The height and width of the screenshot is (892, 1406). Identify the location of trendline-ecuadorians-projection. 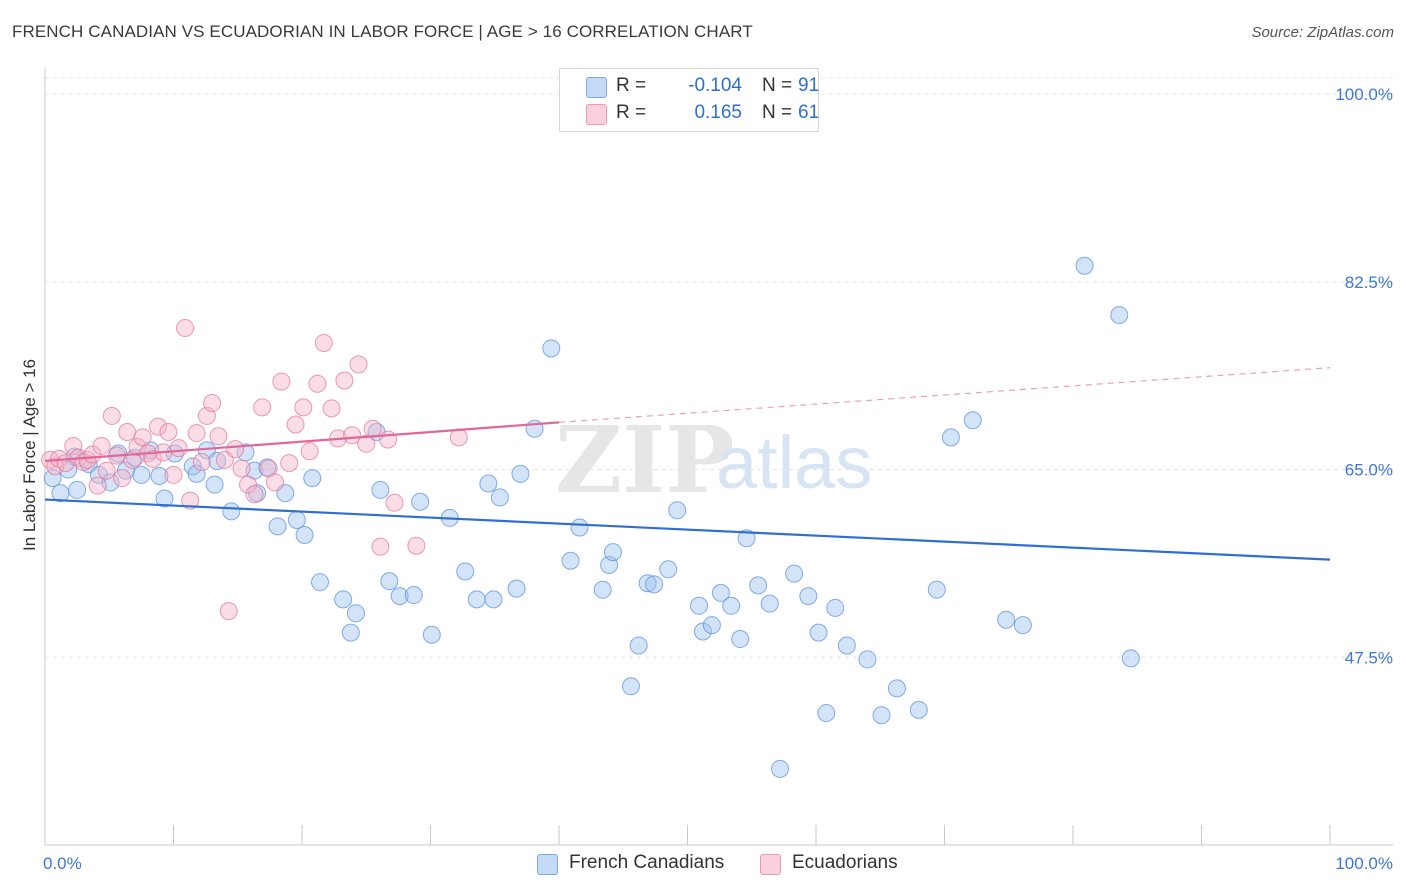
(944, 395).